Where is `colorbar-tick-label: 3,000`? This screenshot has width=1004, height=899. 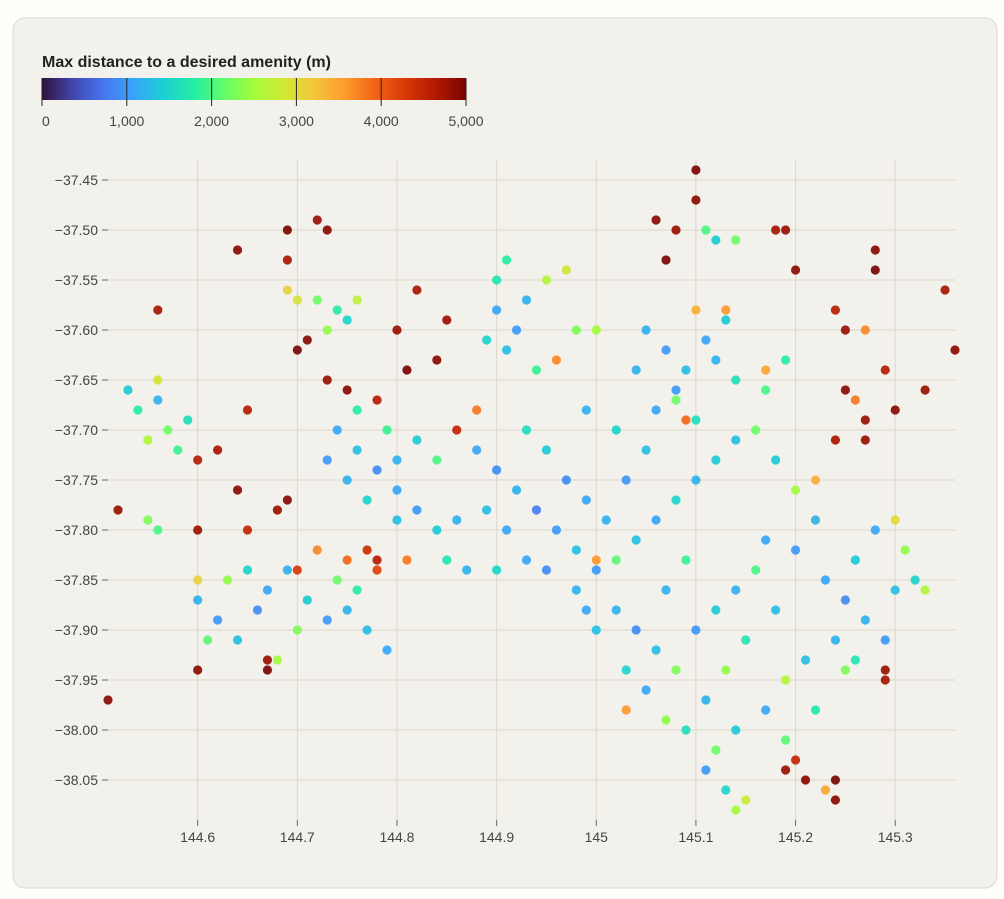 colorbar-tick-label: 3,000 is located at coordinates (296, 121).